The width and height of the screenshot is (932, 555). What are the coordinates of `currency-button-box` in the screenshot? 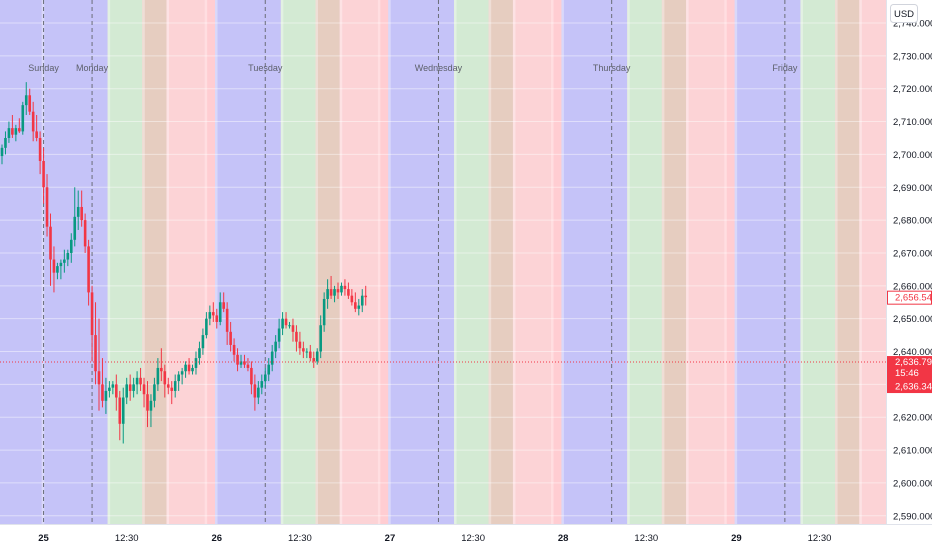 It's located at (904, 13).